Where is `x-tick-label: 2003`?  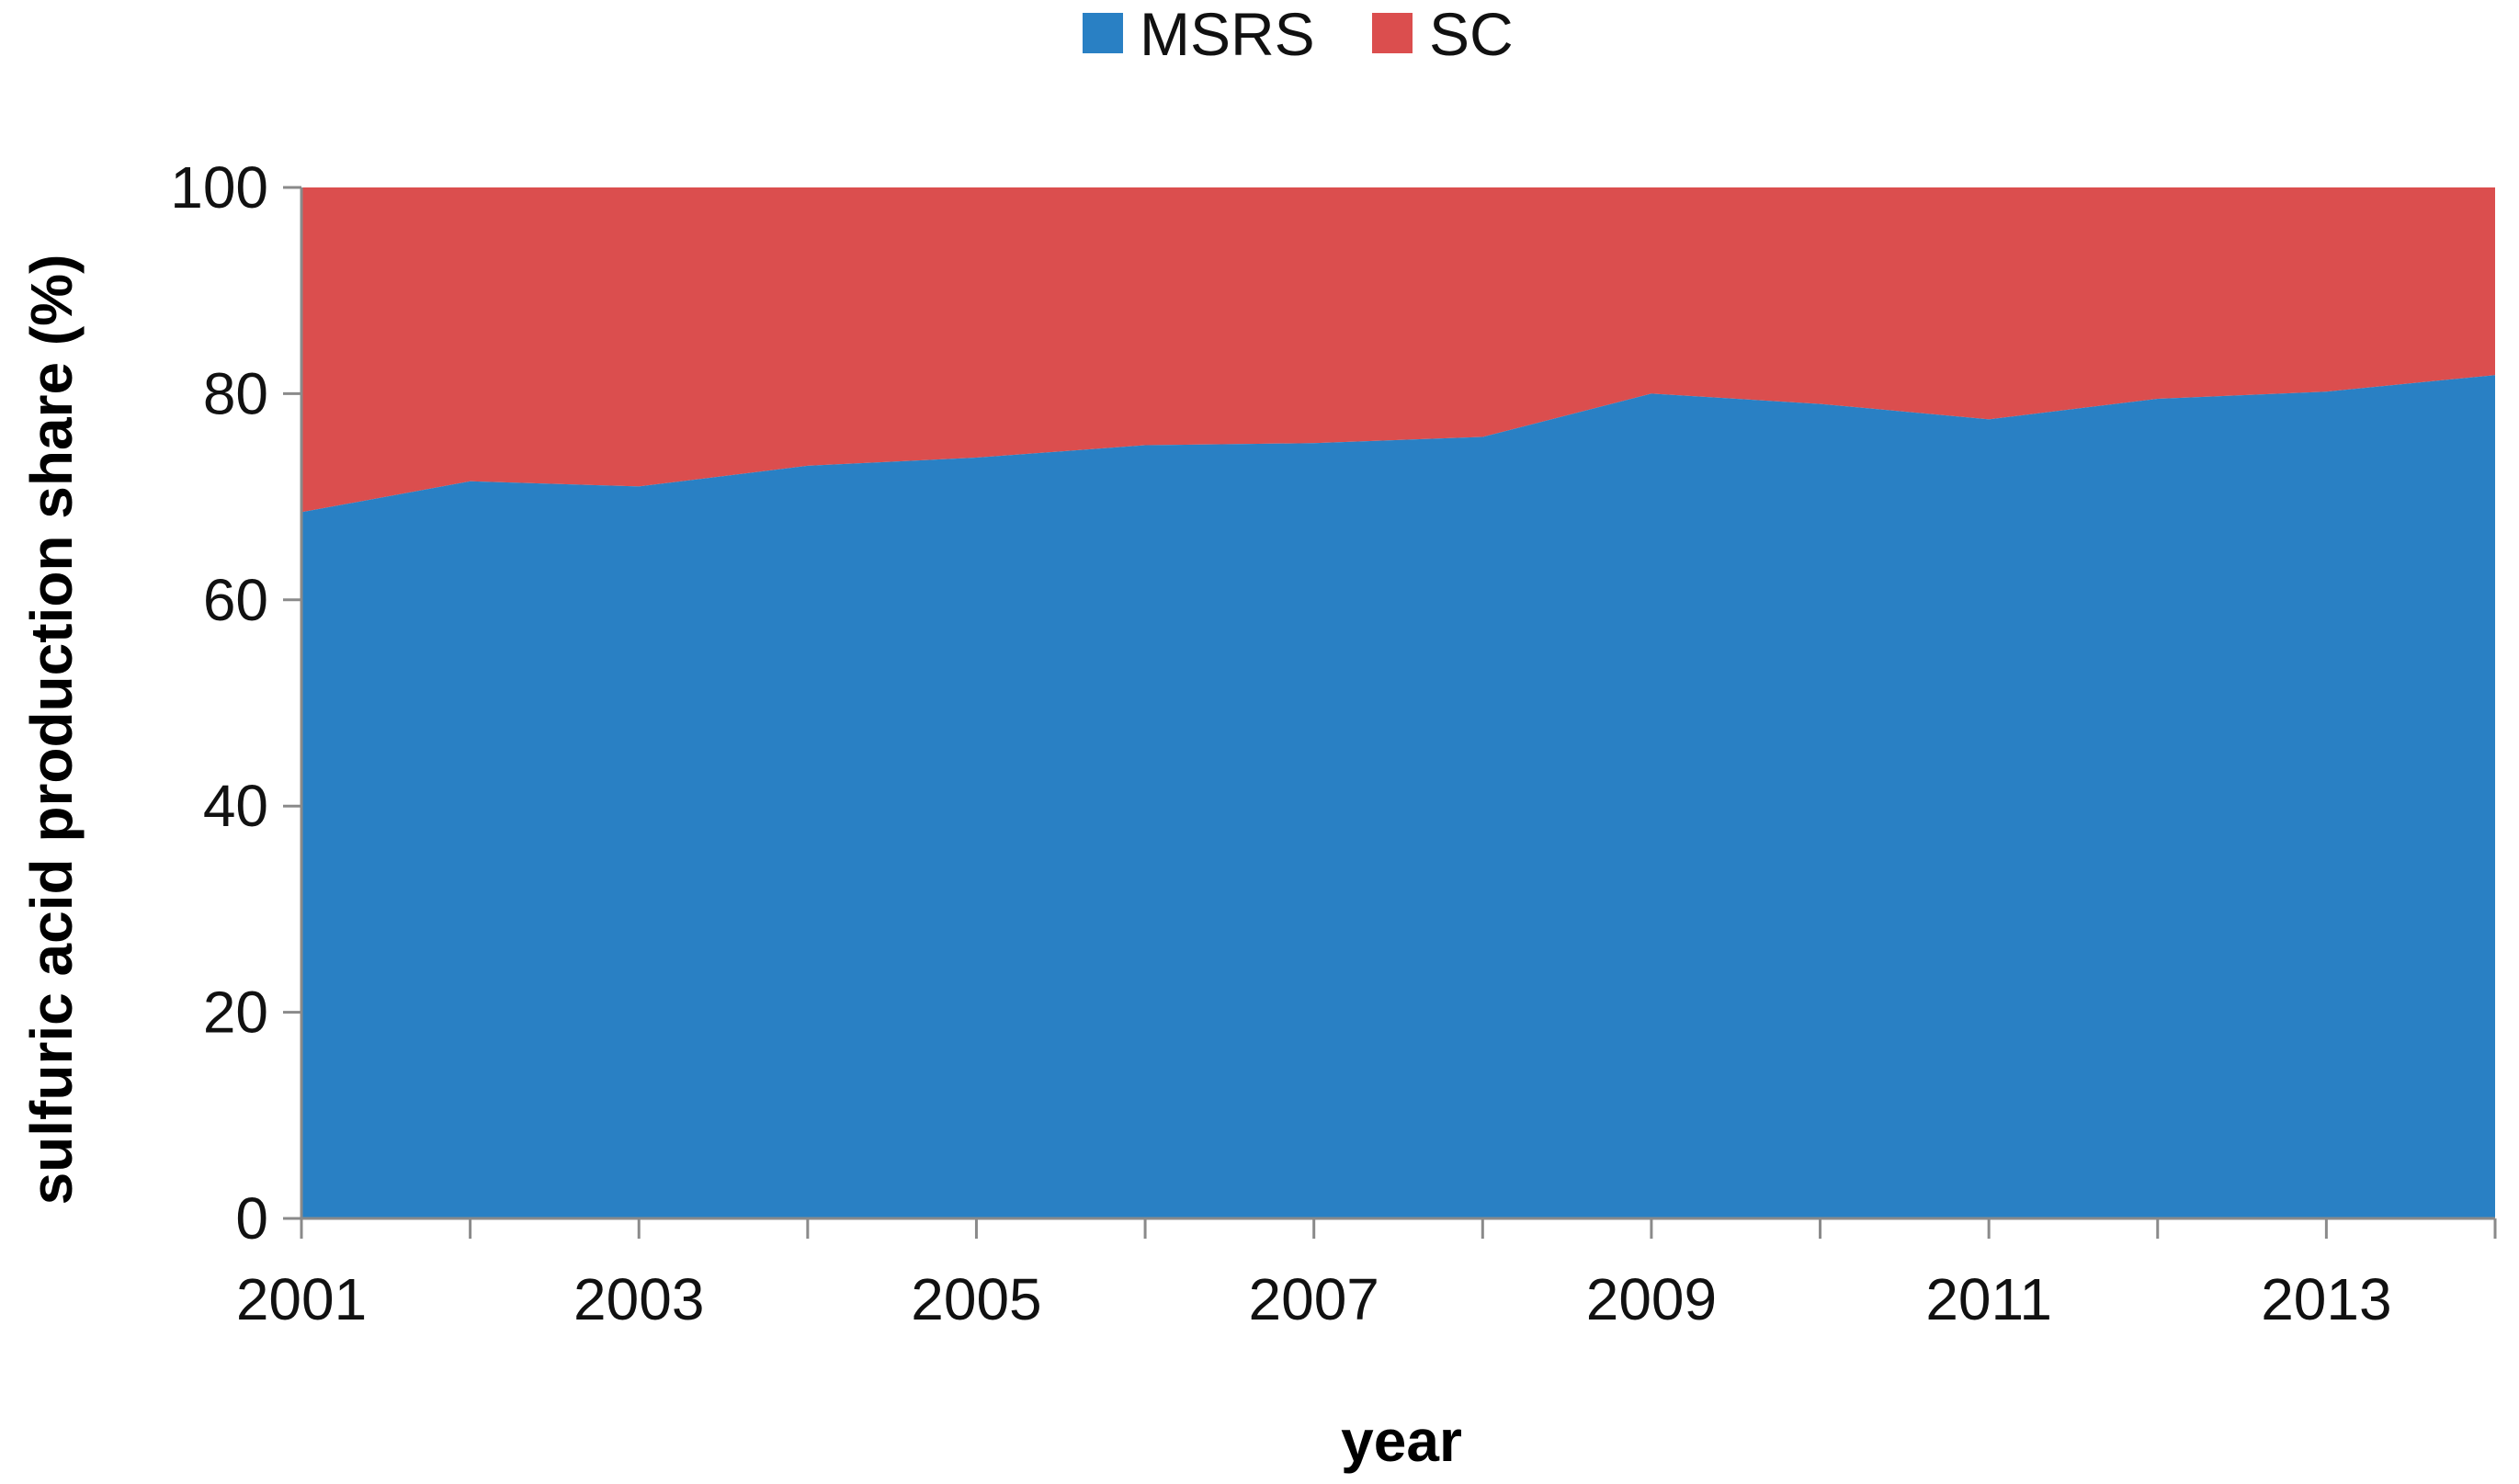 x-tick-label: 2003 is located at coordinates (638, 1299).